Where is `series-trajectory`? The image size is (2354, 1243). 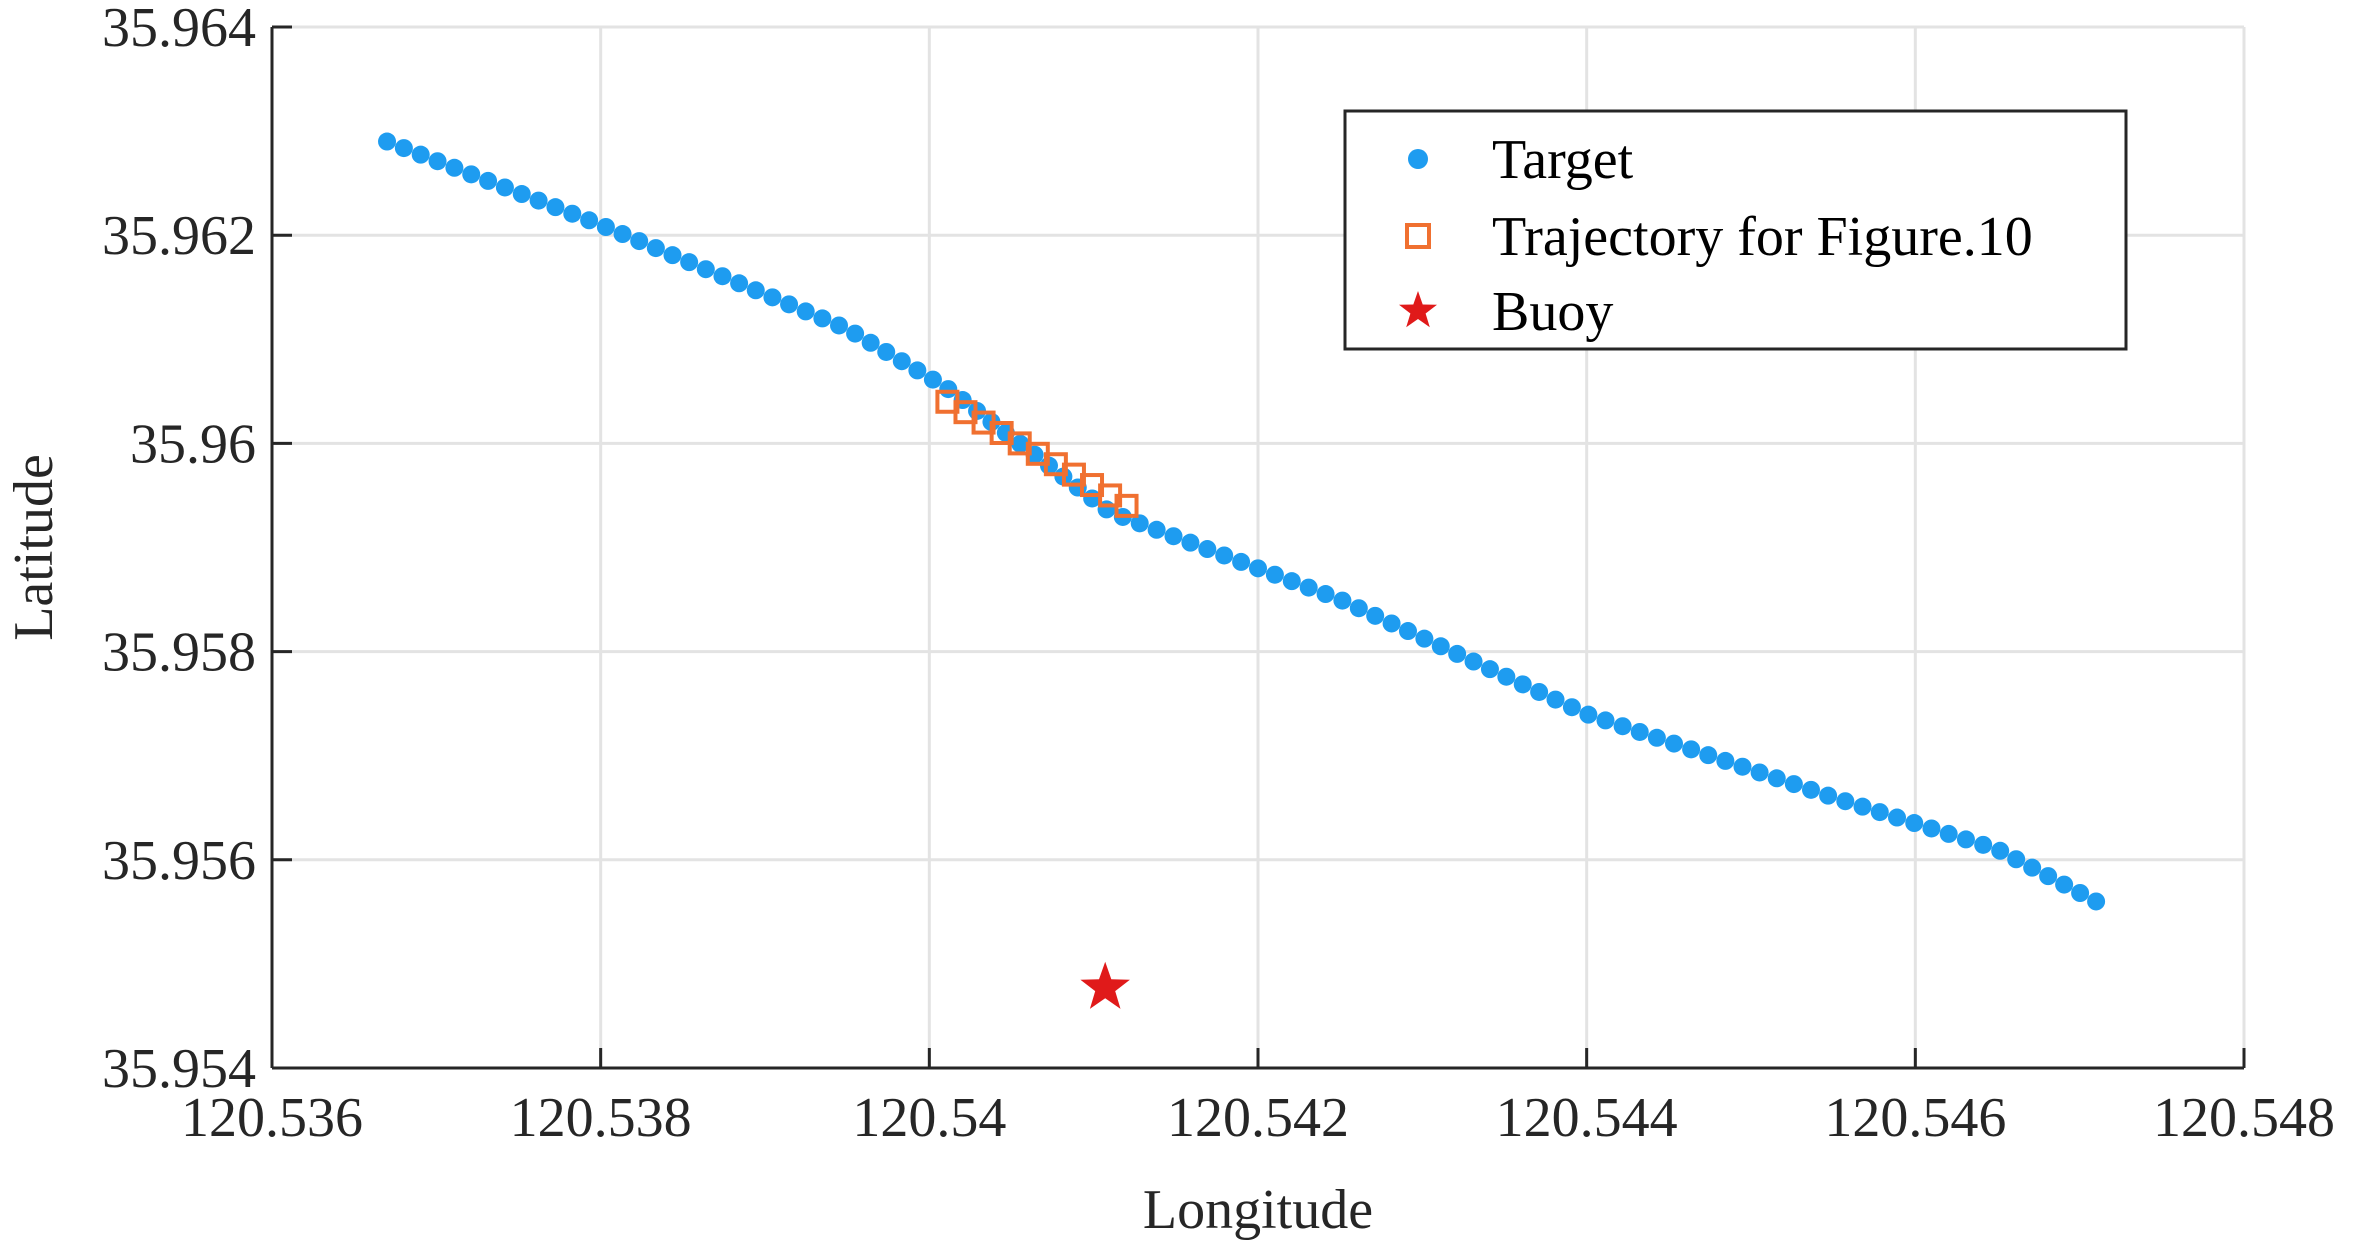
series-trajectory is located at coordinates (1037, 453).